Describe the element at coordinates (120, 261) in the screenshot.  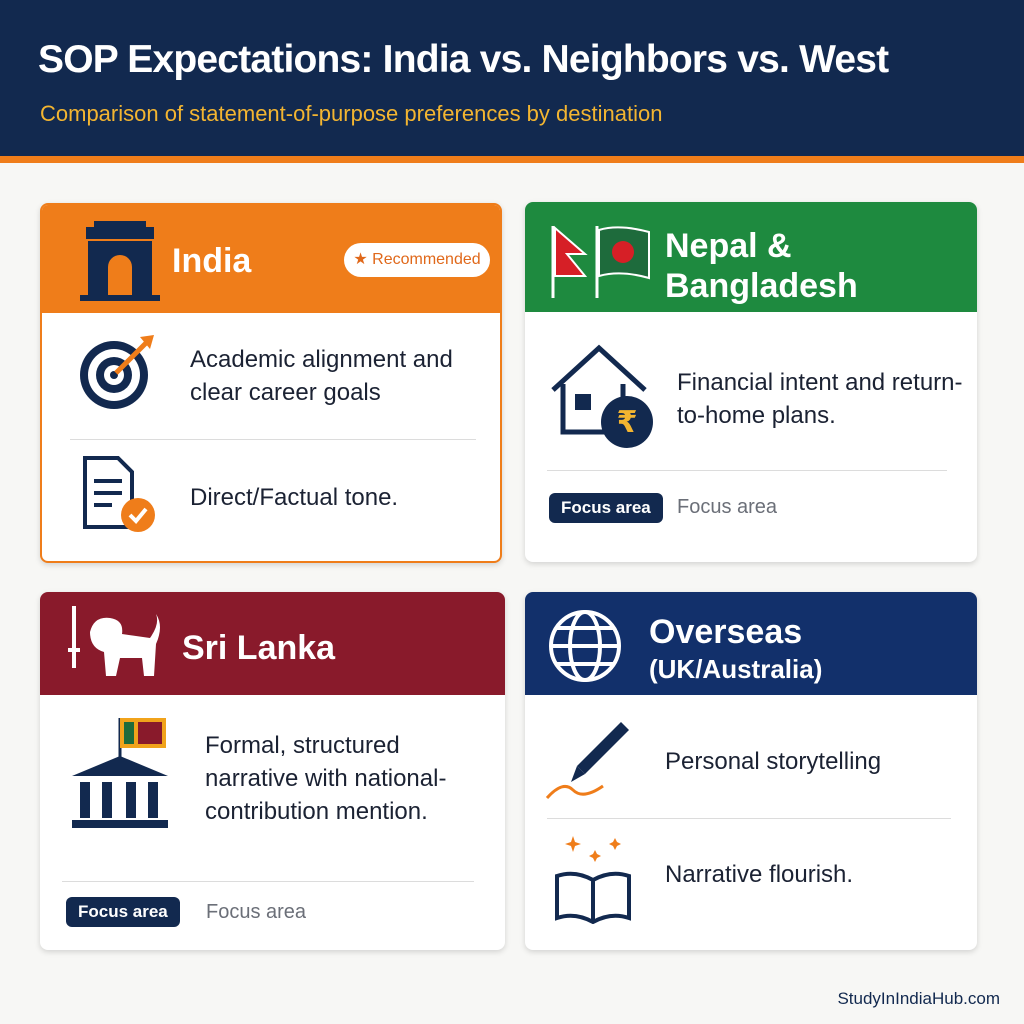
I see `india-gate-icon` at that location.